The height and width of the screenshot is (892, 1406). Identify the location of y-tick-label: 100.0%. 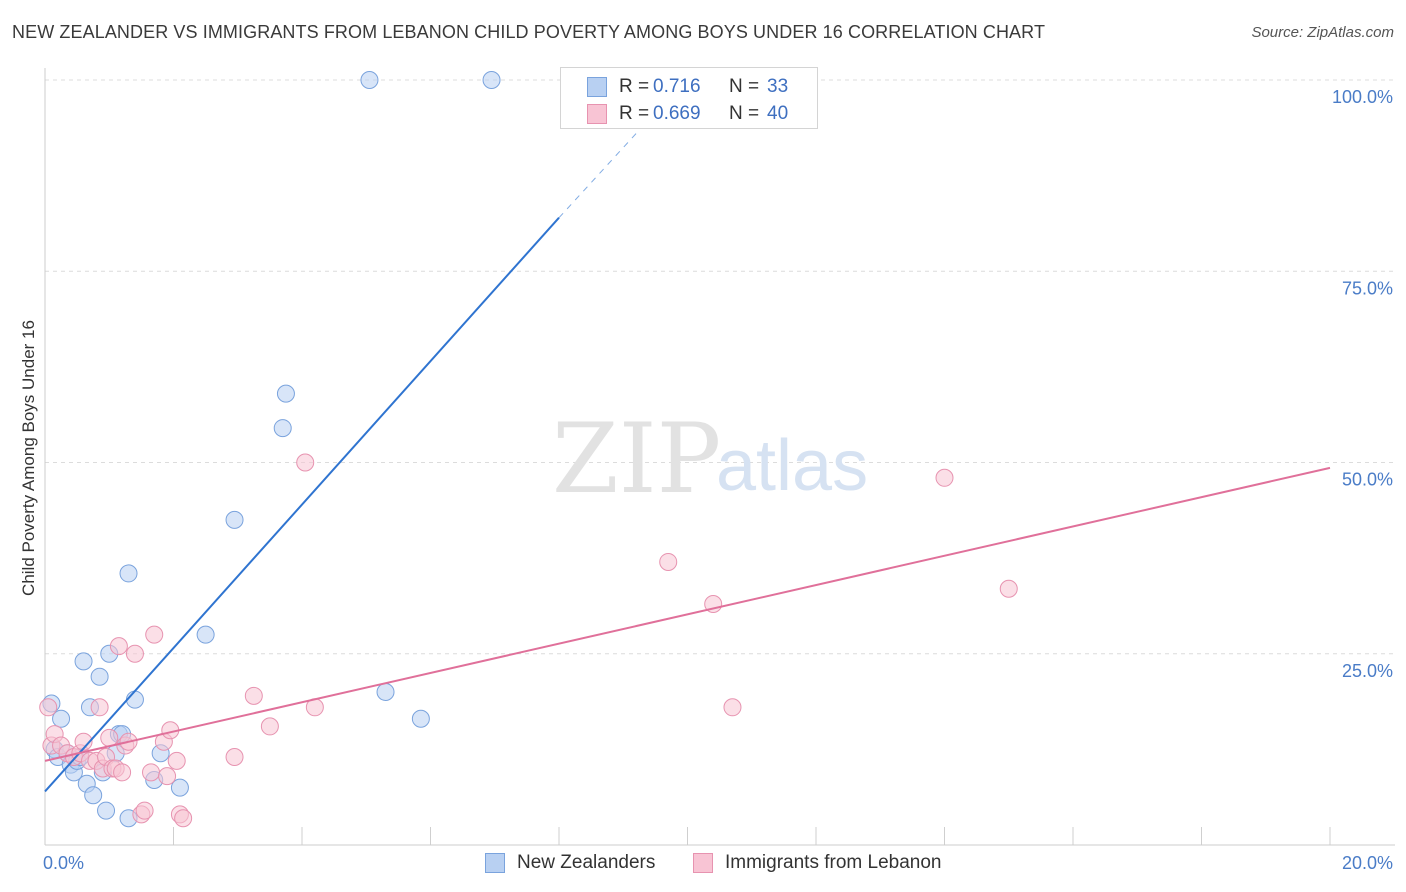
(1362, 97).